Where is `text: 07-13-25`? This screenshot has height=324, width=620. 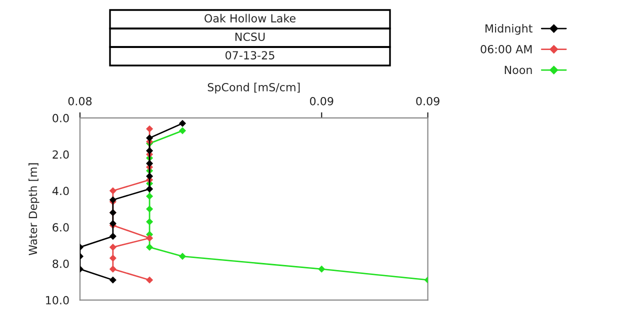 text: 07-13-25 is located at coordinates (250, 55).